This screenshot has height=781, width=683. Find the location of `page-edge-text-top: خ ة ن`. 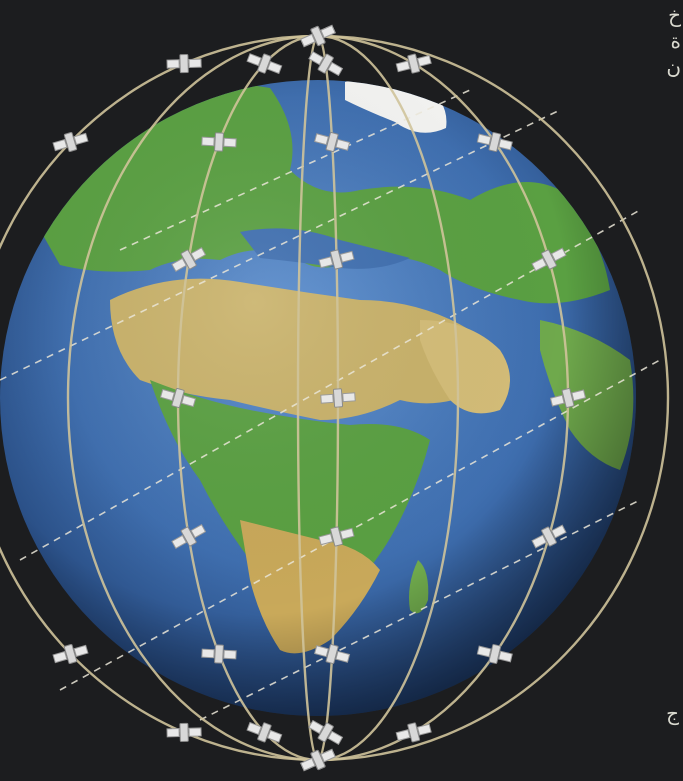

page-edge-text-top: خ ة ن is located at coordinates (673, 41).